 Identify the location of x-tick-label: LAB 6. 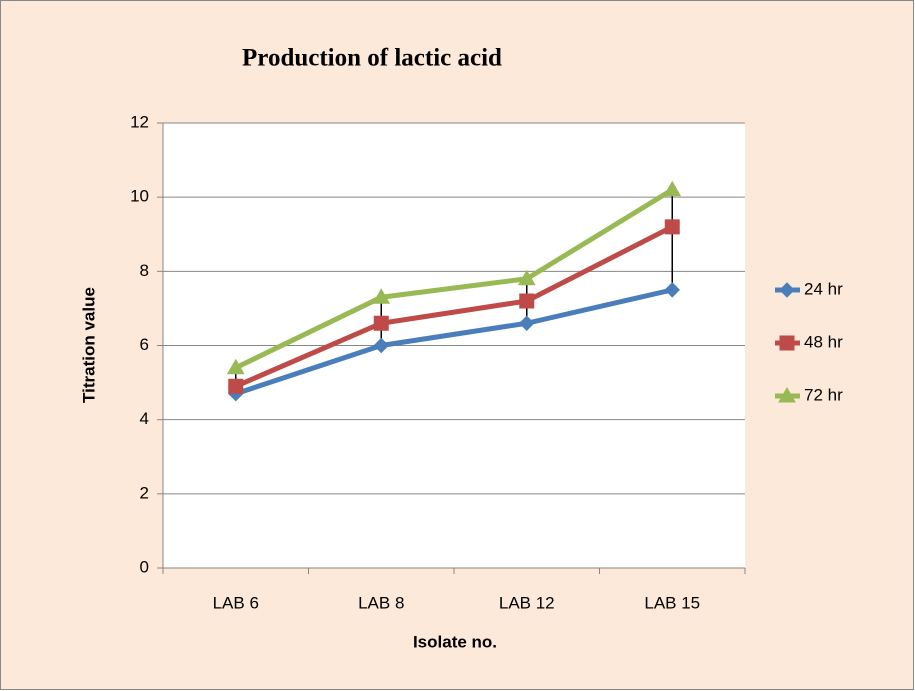
(236, 602).